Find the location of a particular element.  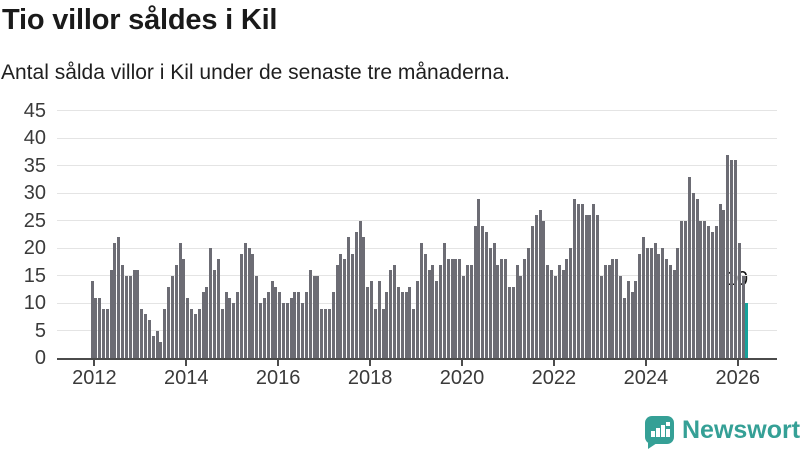

newsworthy-logo-icon is located at coordinates (659, 432).